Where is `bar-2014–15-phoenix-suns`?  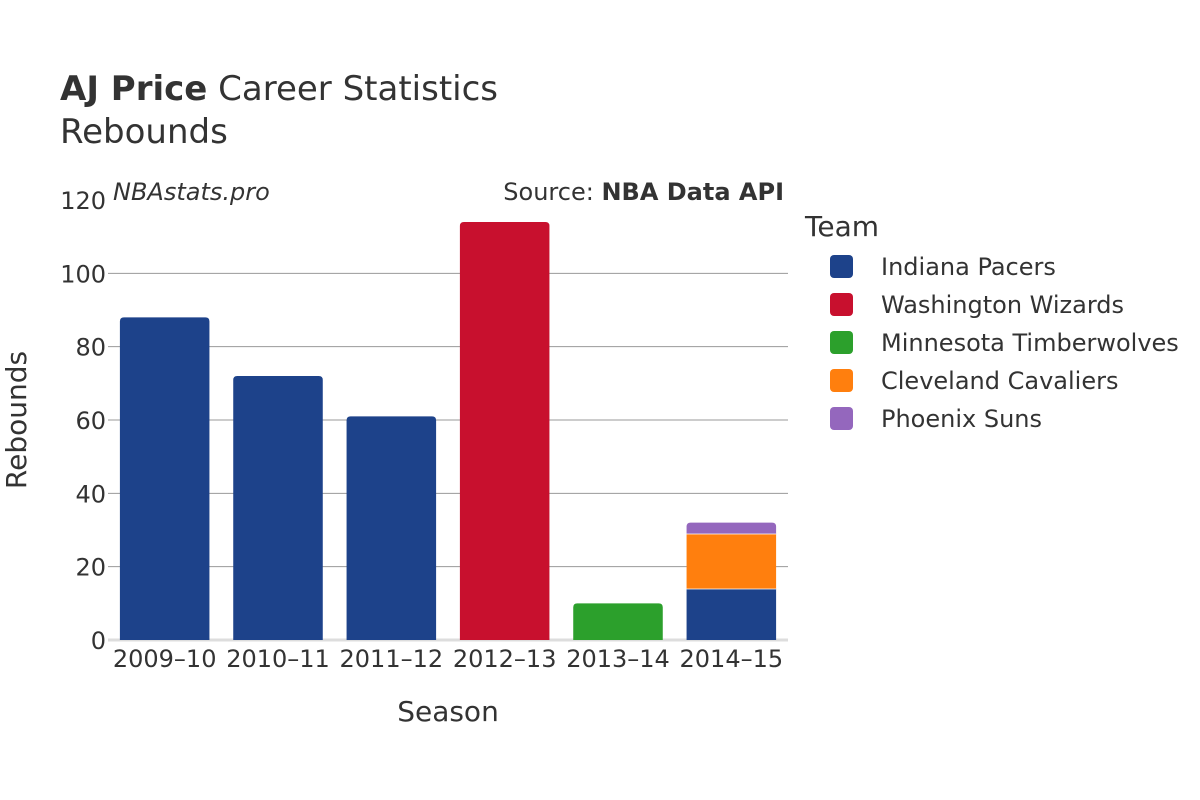
bar-2014–15-phoenix-suns is located at coordinates (731, 528).